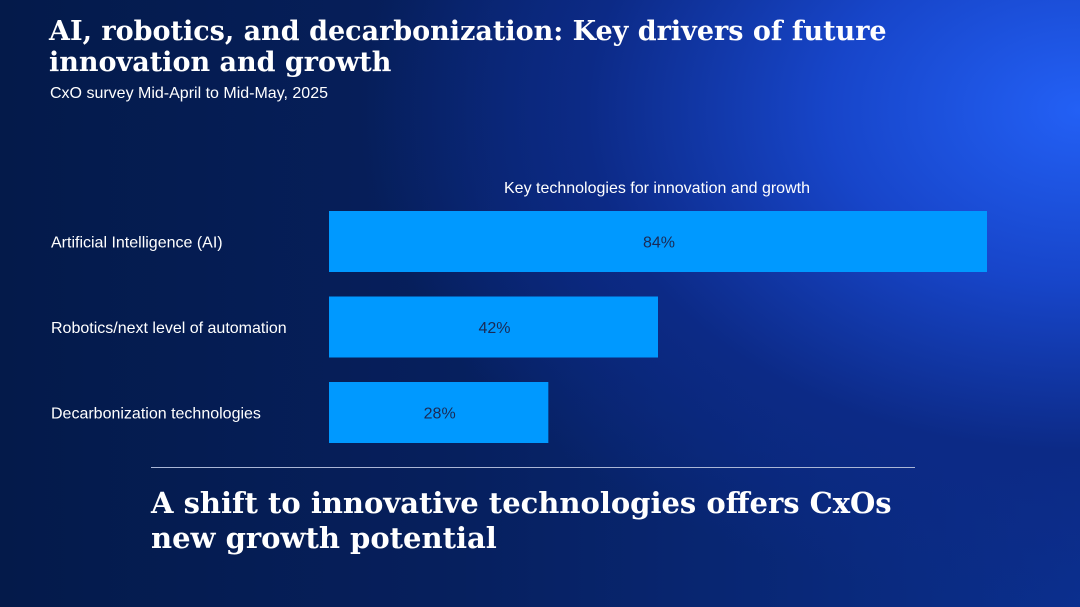 The height and width of the screenshot is (607, 1080). What do you see at coordinates (189, 93) in the screenshot?
I see `page-subtitle: CxO survey Mid-April to Mid-May, 2025` at bounding box center [189, 93].